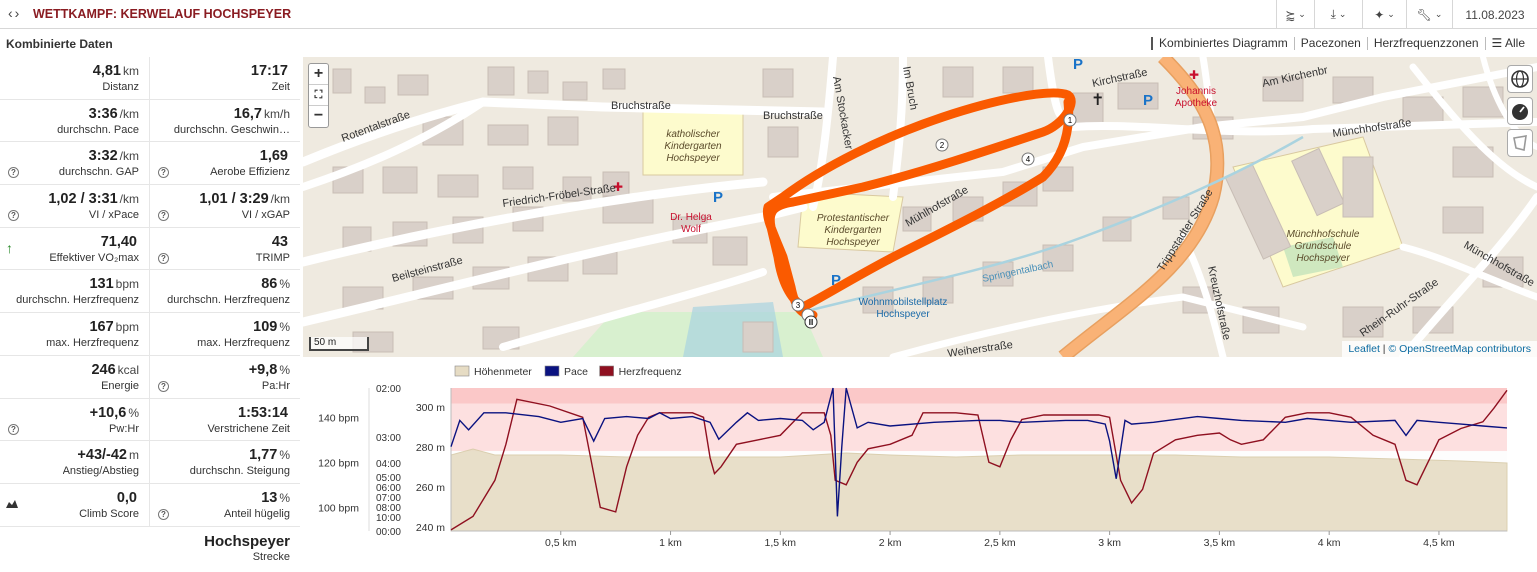 Image resolution: width=1537 pixels, height=572 pixels. I want to click on elevation-tick-label: 280 m, so click(430, 448).